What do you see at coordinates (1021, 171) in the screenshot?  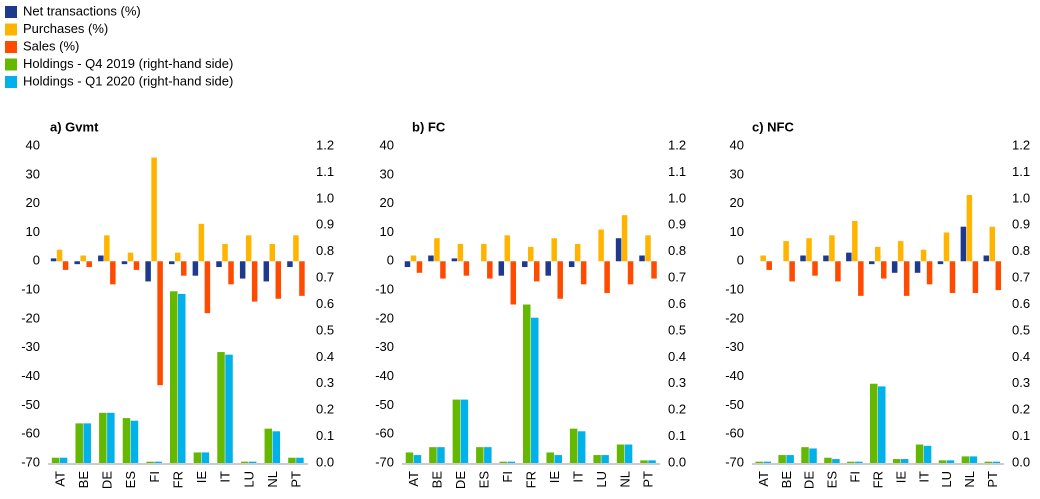 I see `y2-tick-label: 1.1` at bounding box center [1021, 171].